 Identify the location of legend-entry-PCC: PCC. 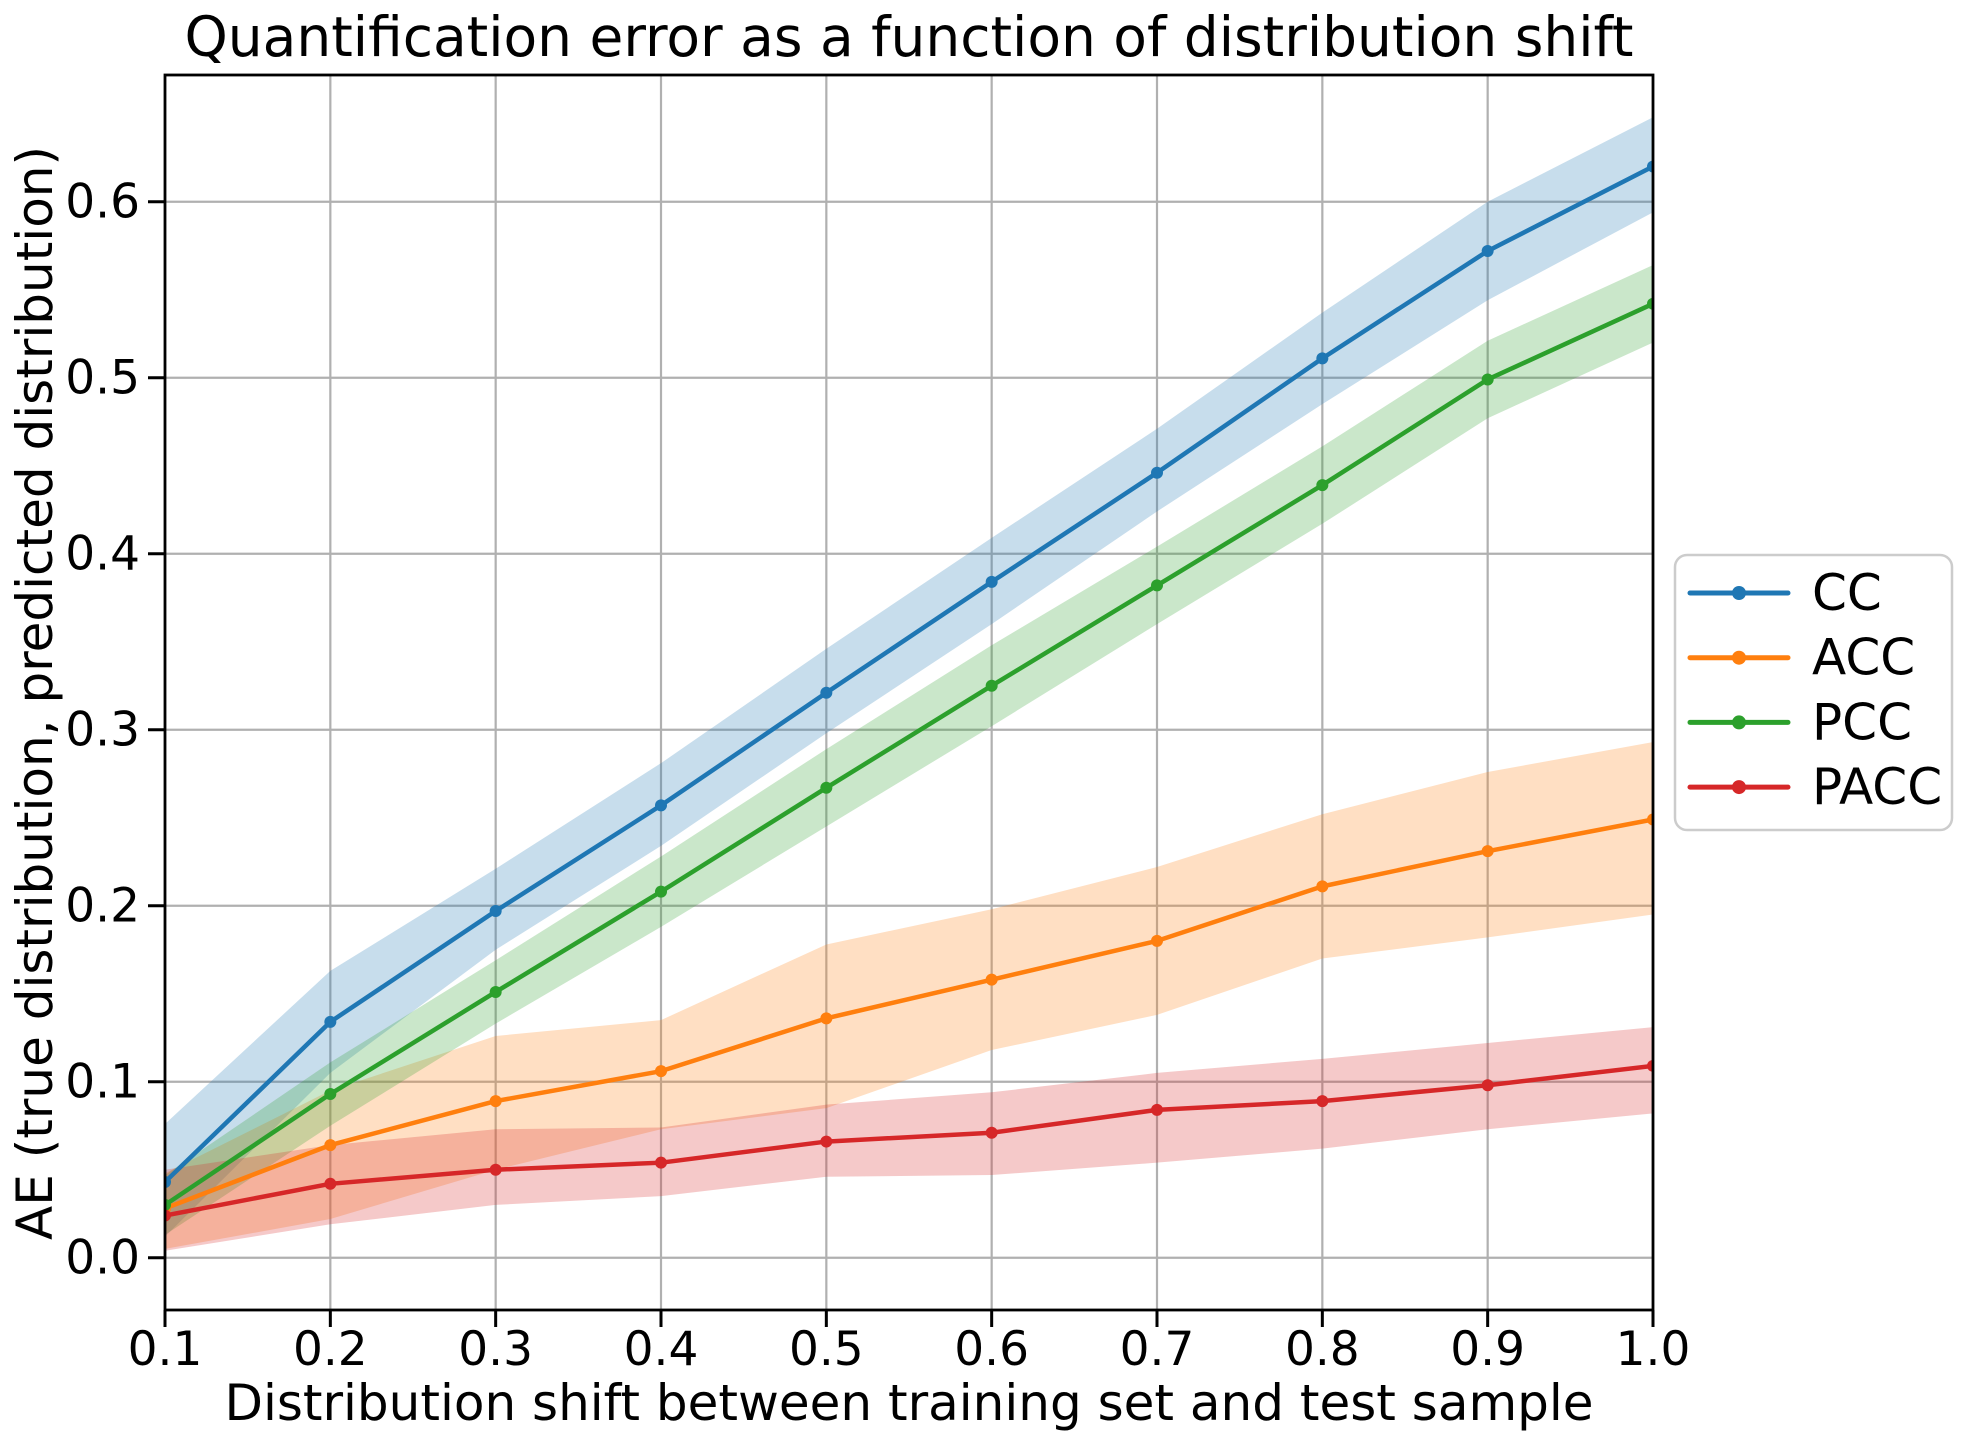
(1799, 722).